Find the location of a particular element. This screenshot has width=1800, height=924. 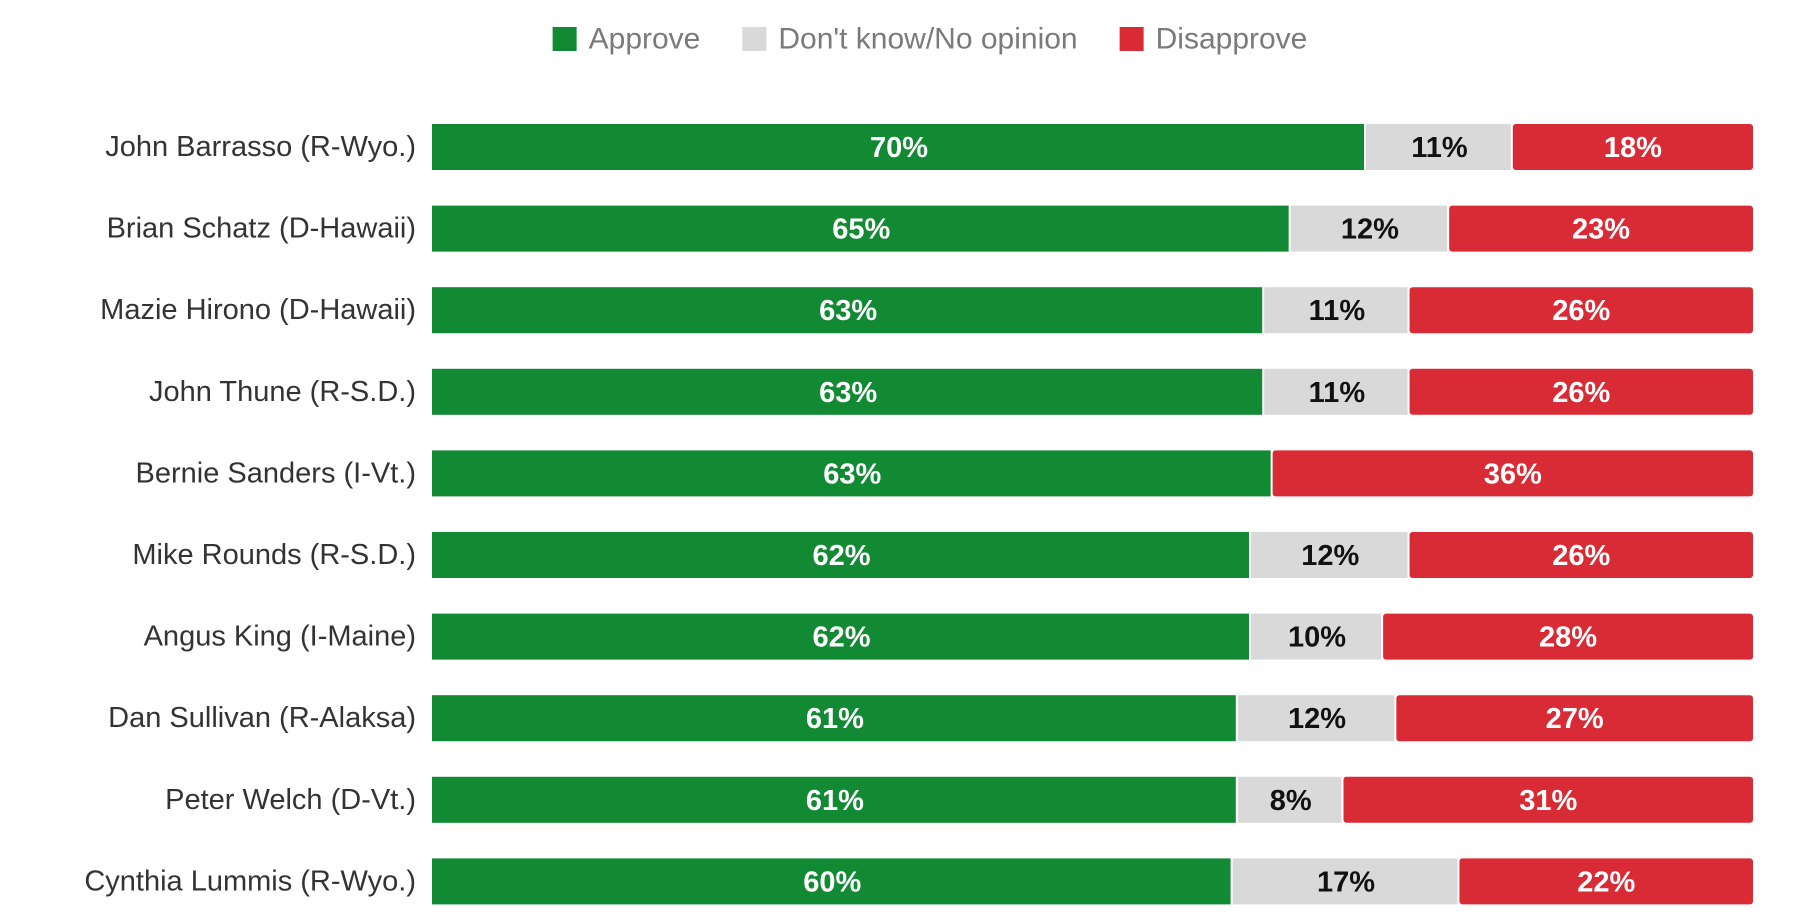

bar-row: Brian Schatz (D-Hawaii) 65% 12% 23% is located at coordinates (930, 228).